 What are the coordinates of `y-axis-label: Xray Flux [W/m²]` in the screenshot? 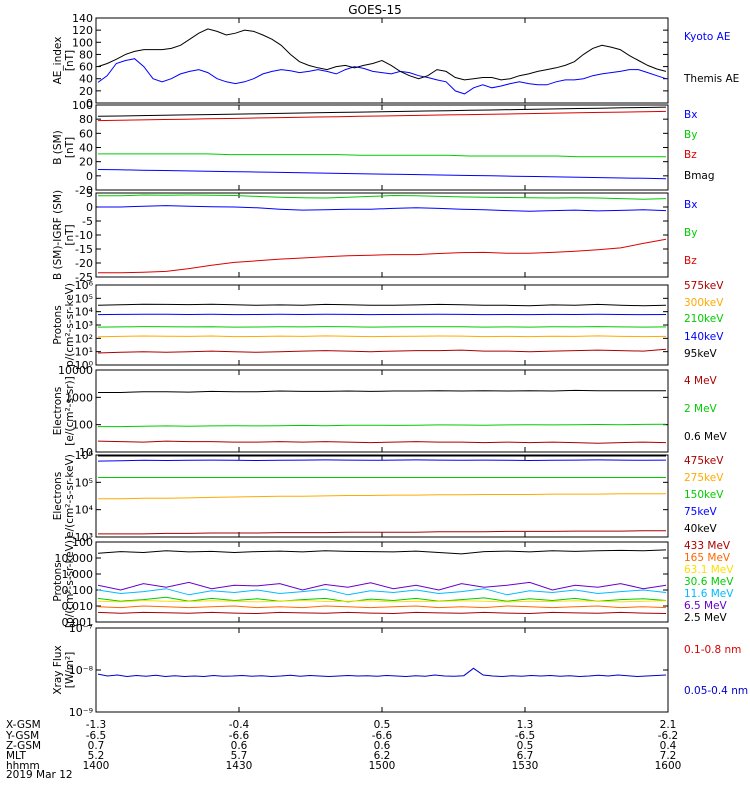 It's located at (64, 669).